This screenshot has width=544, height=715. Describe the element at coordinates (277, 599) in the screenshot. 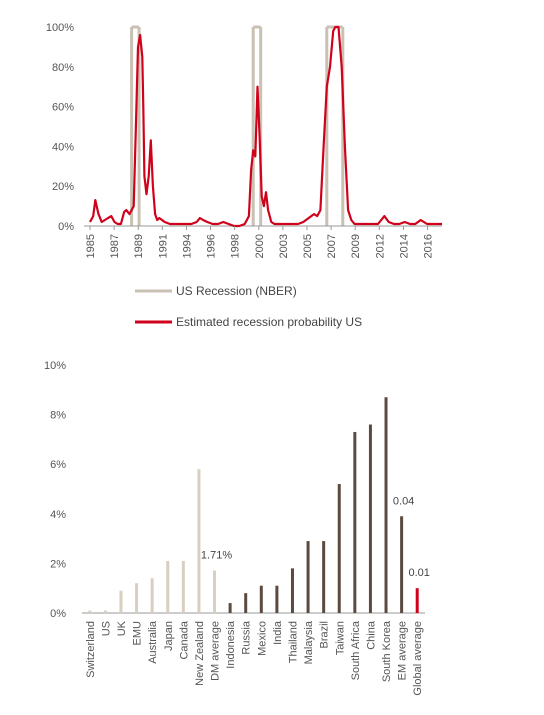

I see `bar-india` at that location.